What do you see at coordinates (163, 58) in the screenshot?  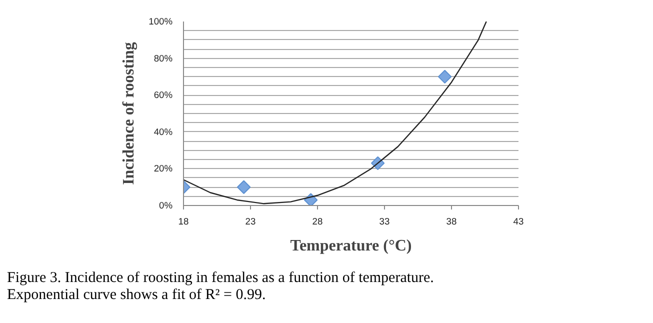 I see `y-tick-label: 80%` at bounding box center [163, 58].